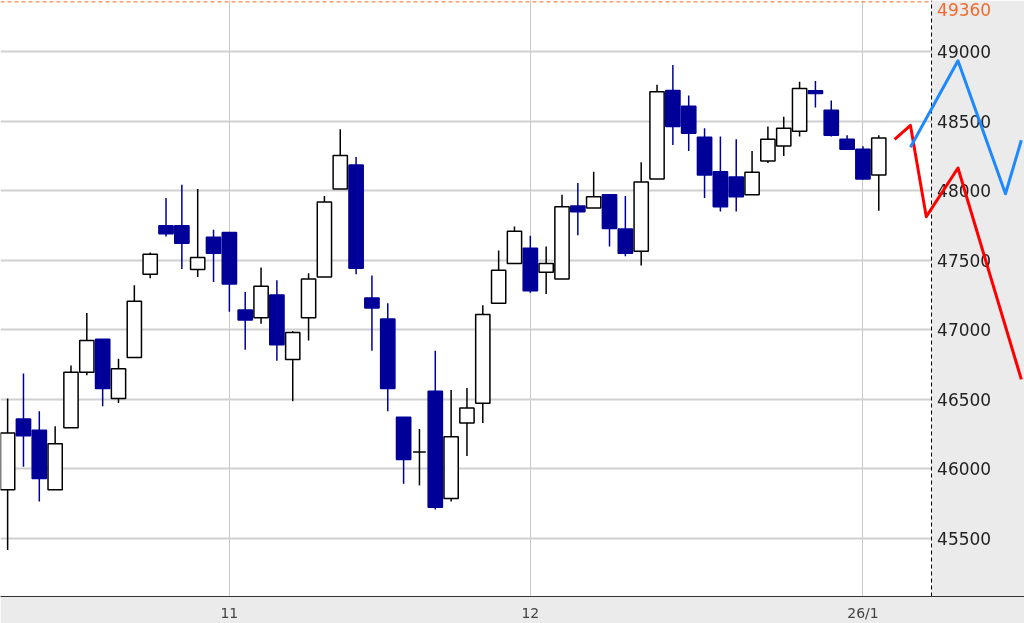  I want to click on line-series, so click(965, 127).